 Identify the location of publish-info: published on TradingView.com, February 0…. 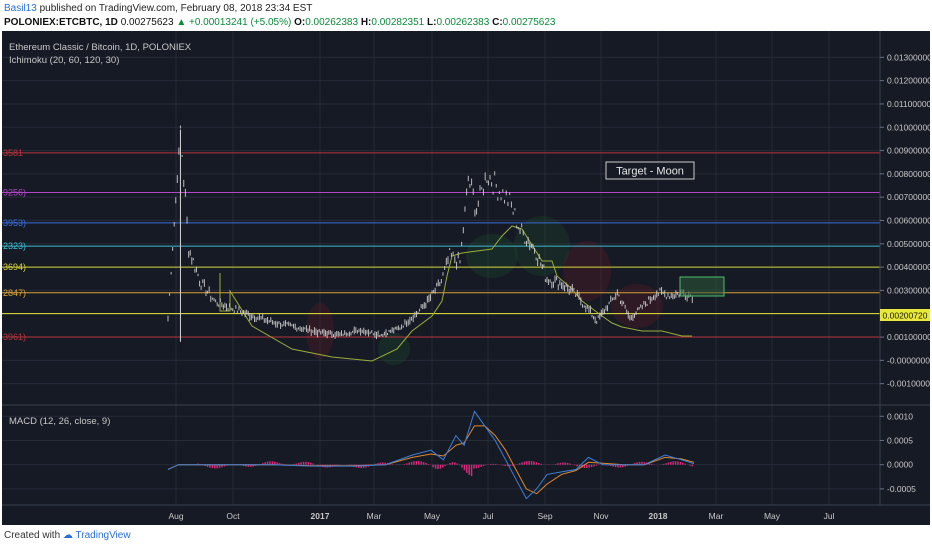
(176, 8).